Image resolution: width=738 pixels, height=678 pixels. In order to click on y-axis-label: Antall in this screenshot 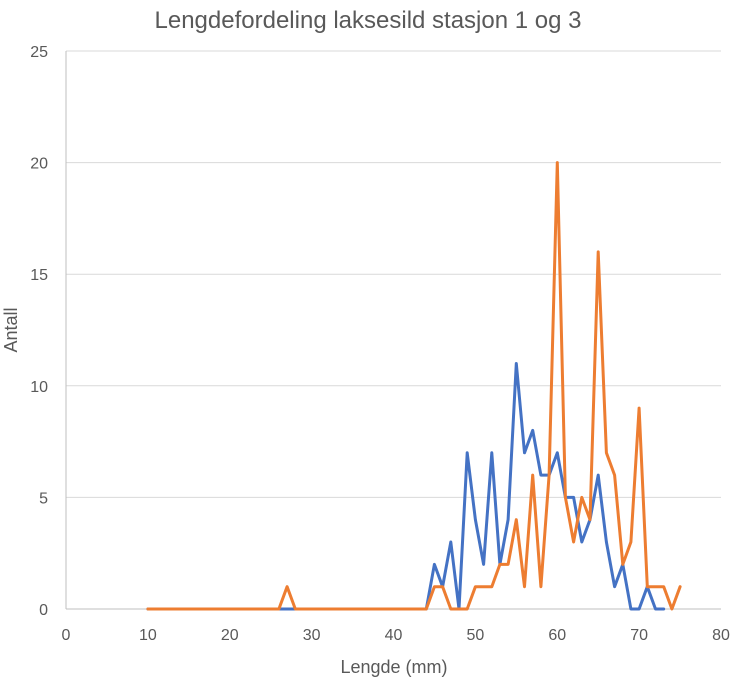, I will do `click(11, 329)`.